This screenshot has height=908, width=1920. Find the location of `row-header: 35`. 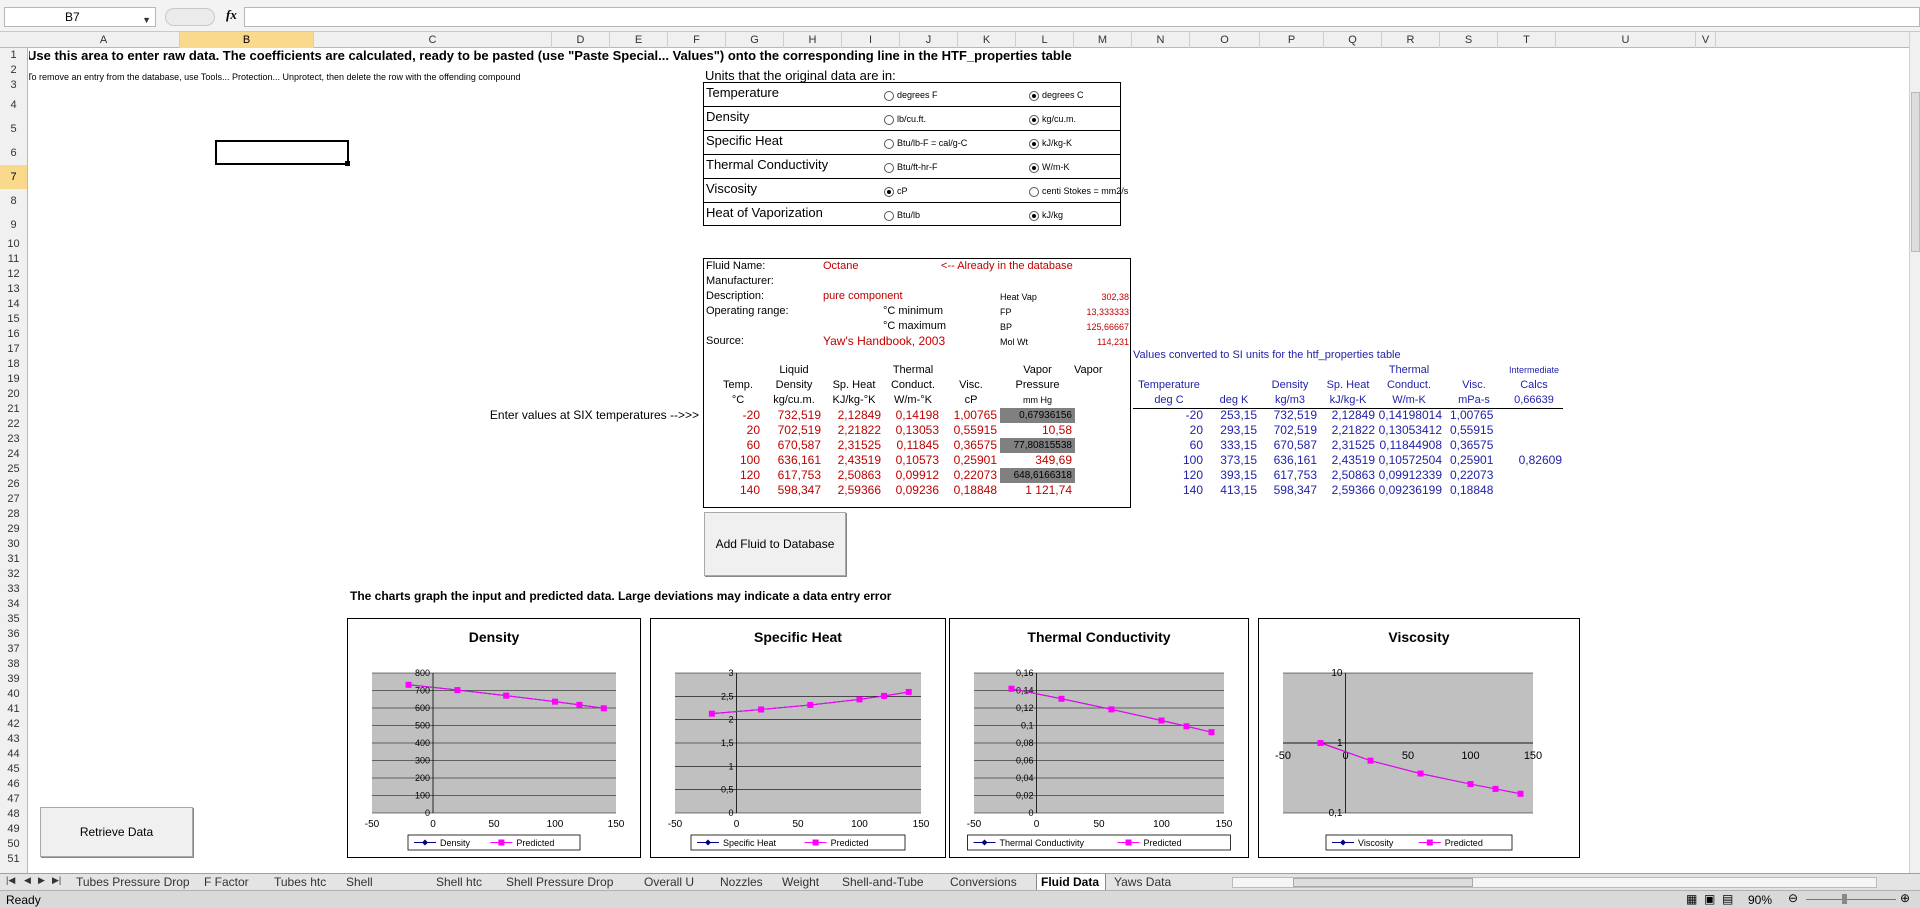

row-header: 35 is located at coordinates (13, 619).